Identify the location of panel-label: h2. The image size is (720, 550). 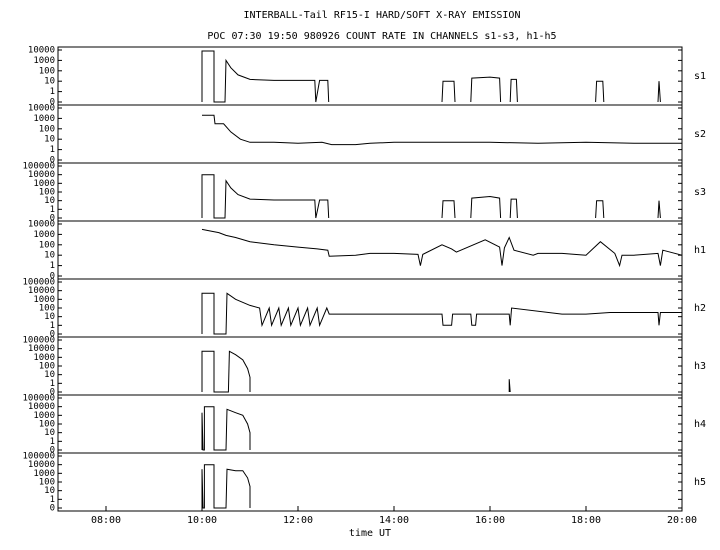
(700, 308).